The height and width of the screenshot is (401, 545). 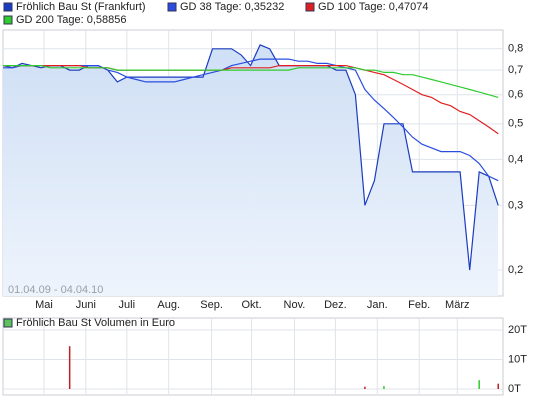 I want to click on y-tick-label: 0,6, so click(x=515, y=95).